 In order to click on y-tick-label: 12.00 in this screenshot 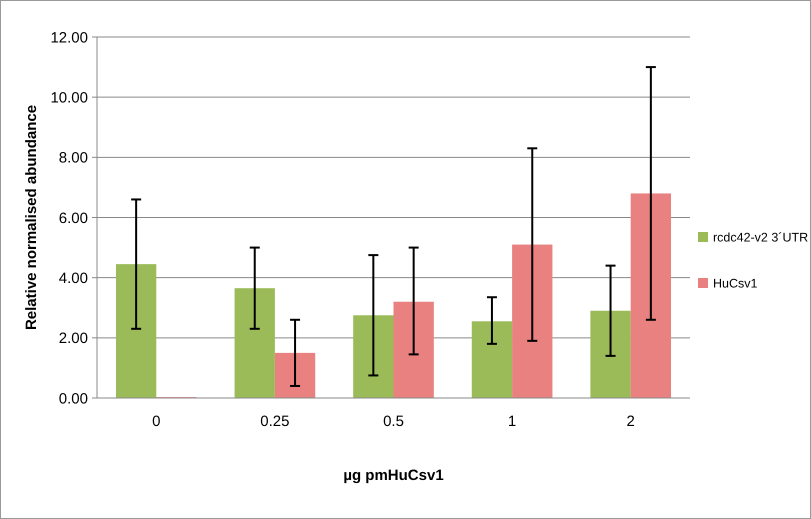, I will do `click(69, 37)`.